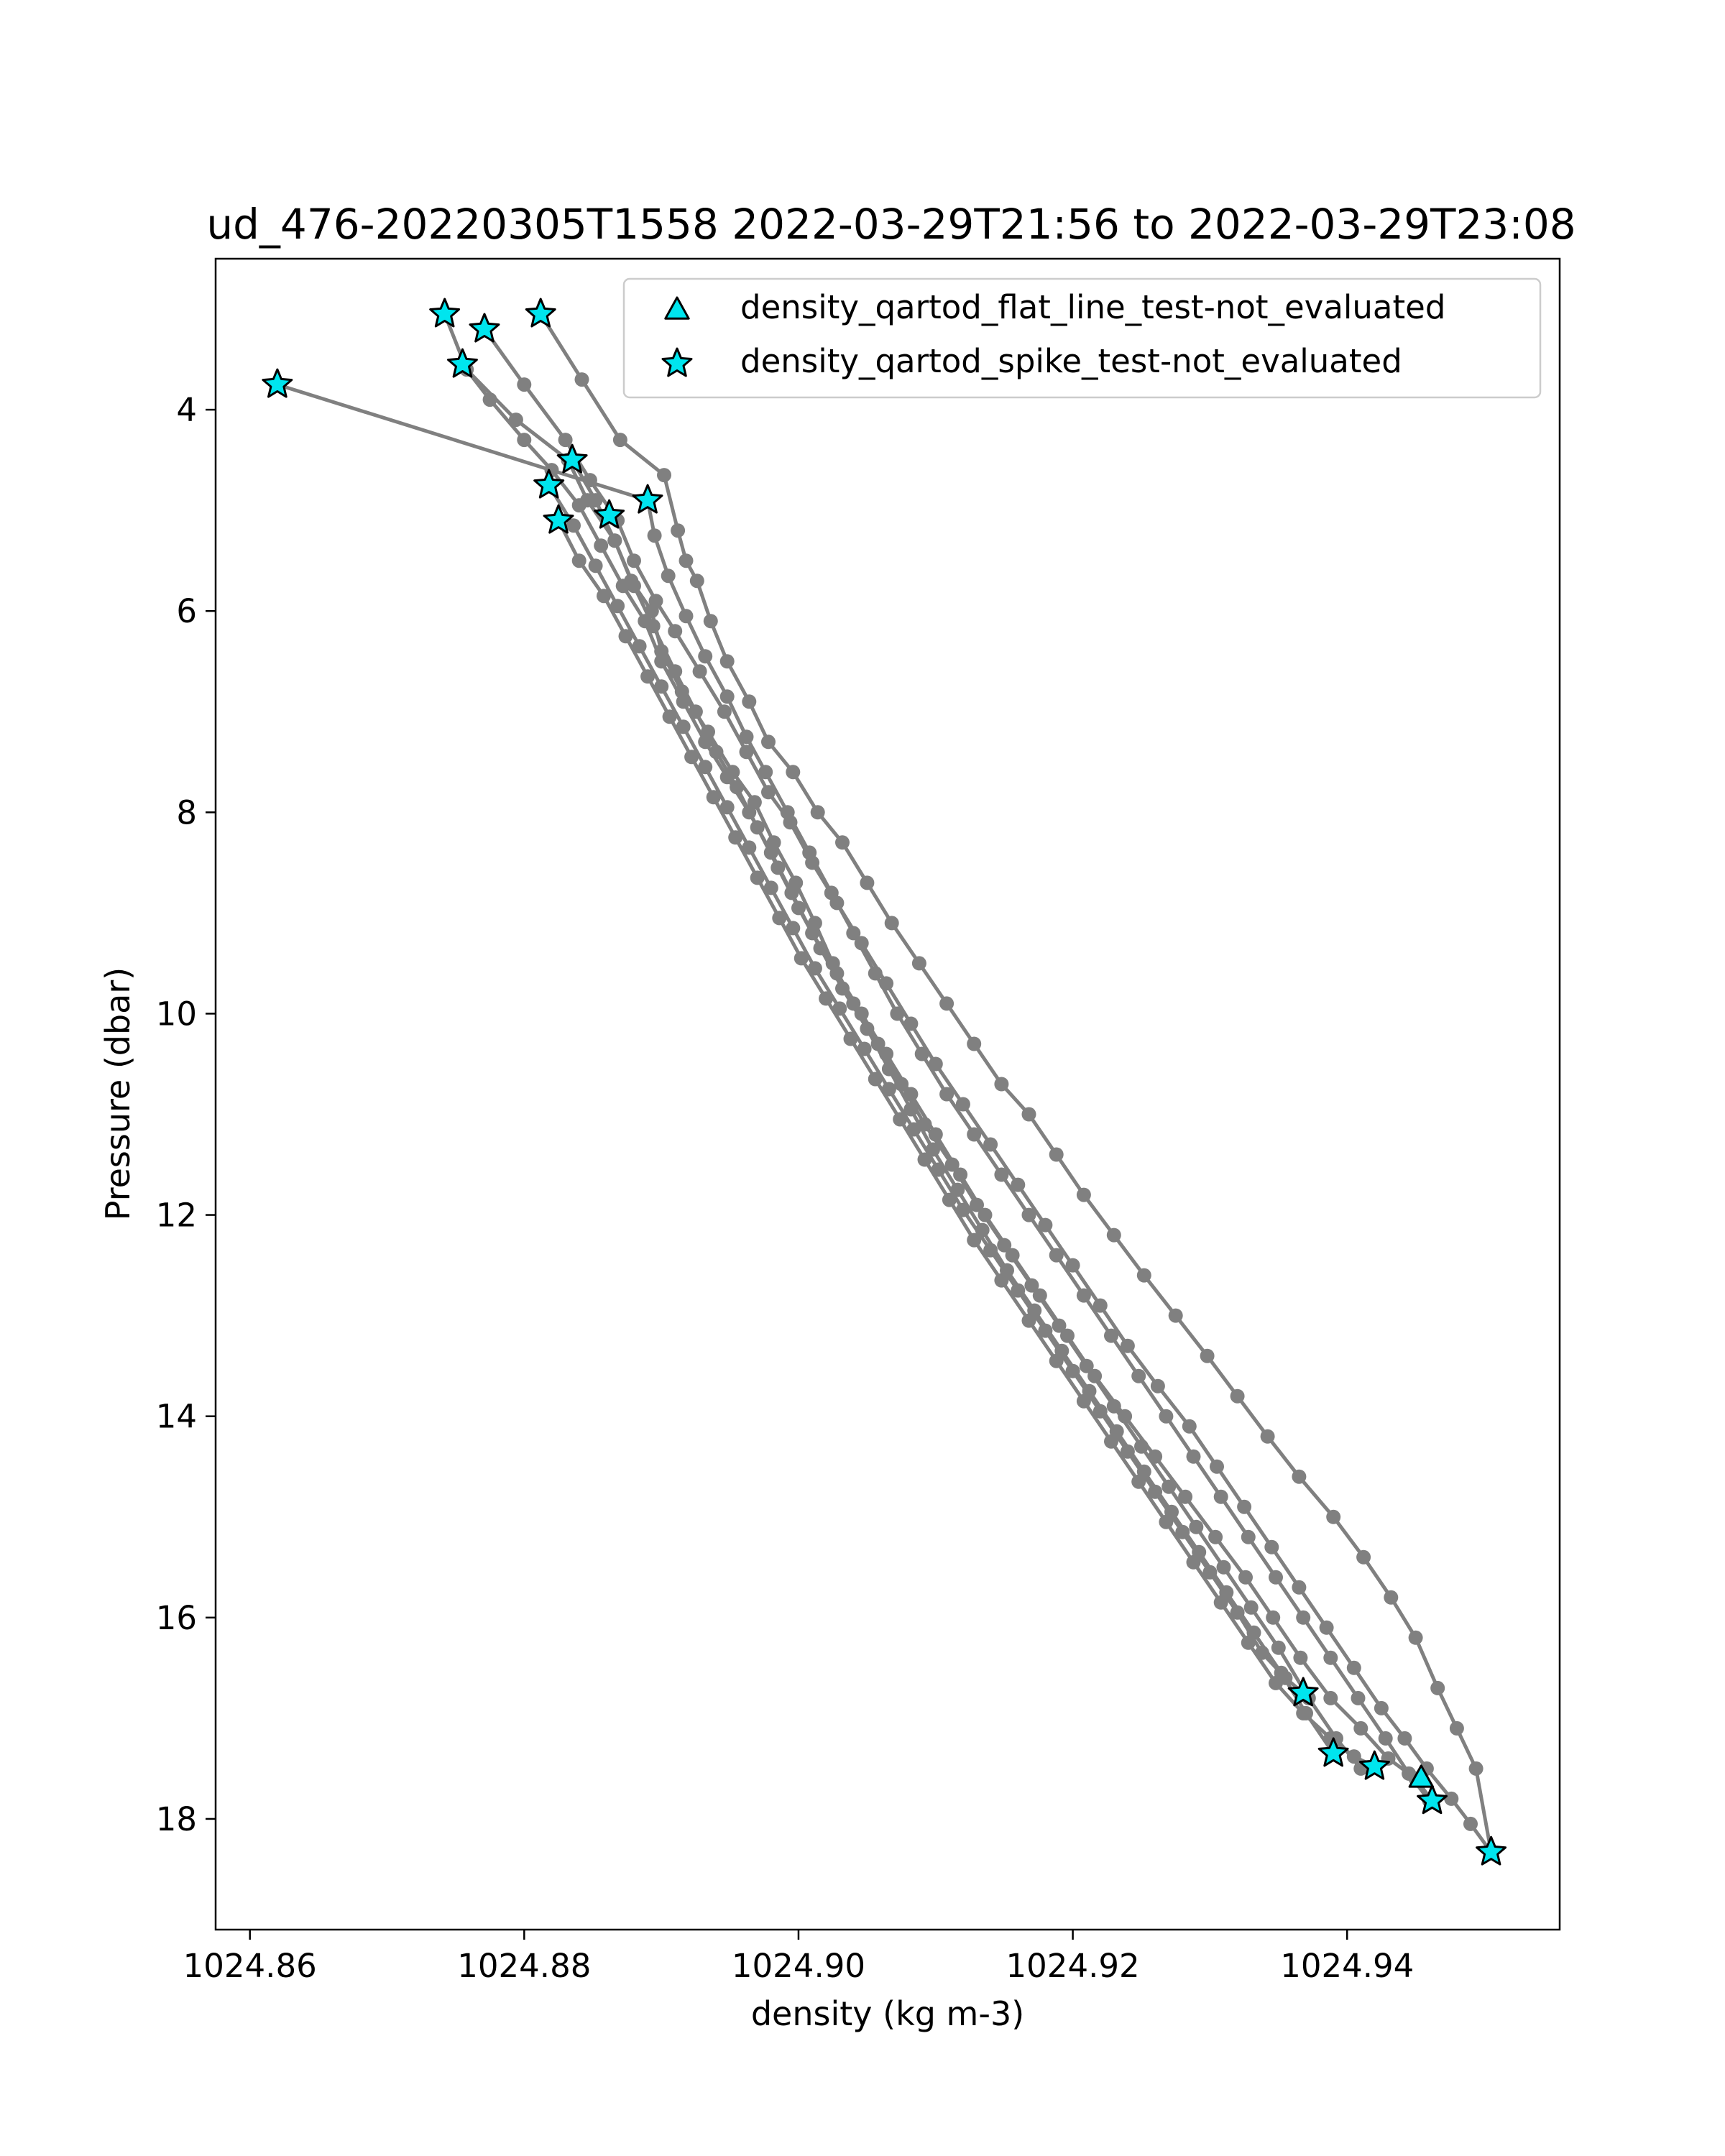 Image resolution: width=1725 pixels, height=2156 pixels. I want to click on y-tick-label: 14, so click(176, 1417).